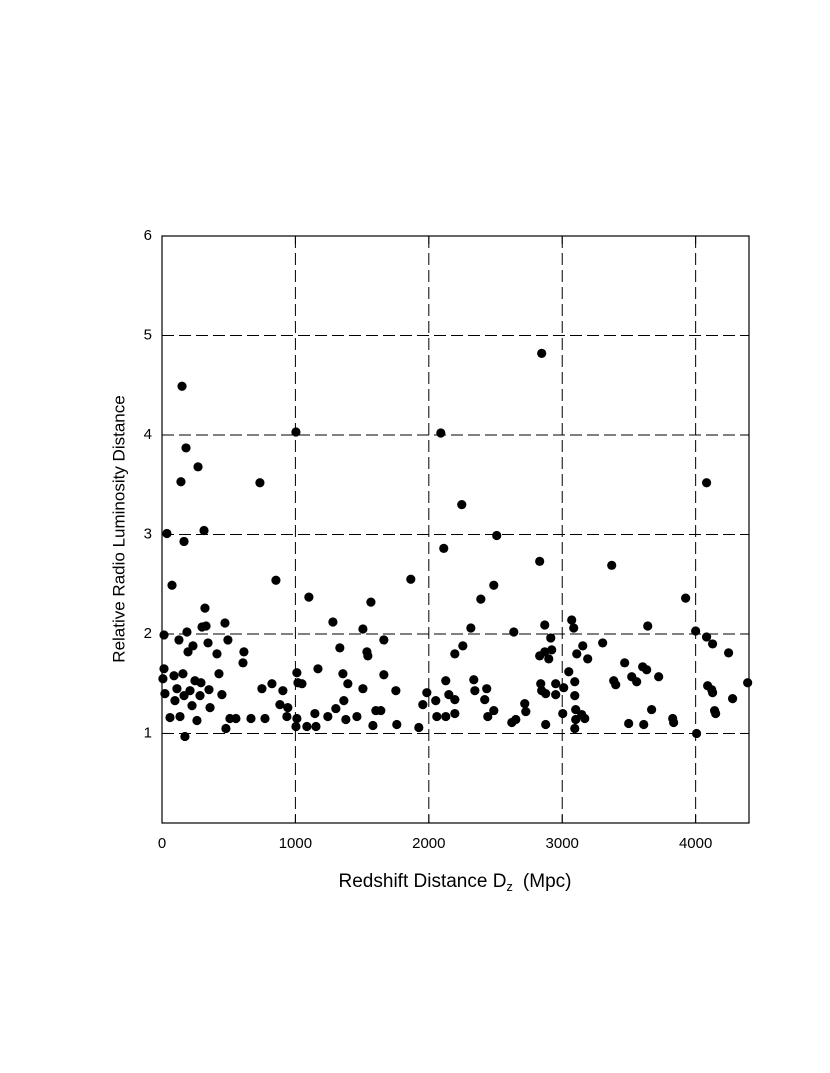 The height and width of the screenshot is (1073, 830). What do you see at coordinates (695, 843) in the screenshot?
I see `x-tick-label: 4000` at bounding box center [695, 843].